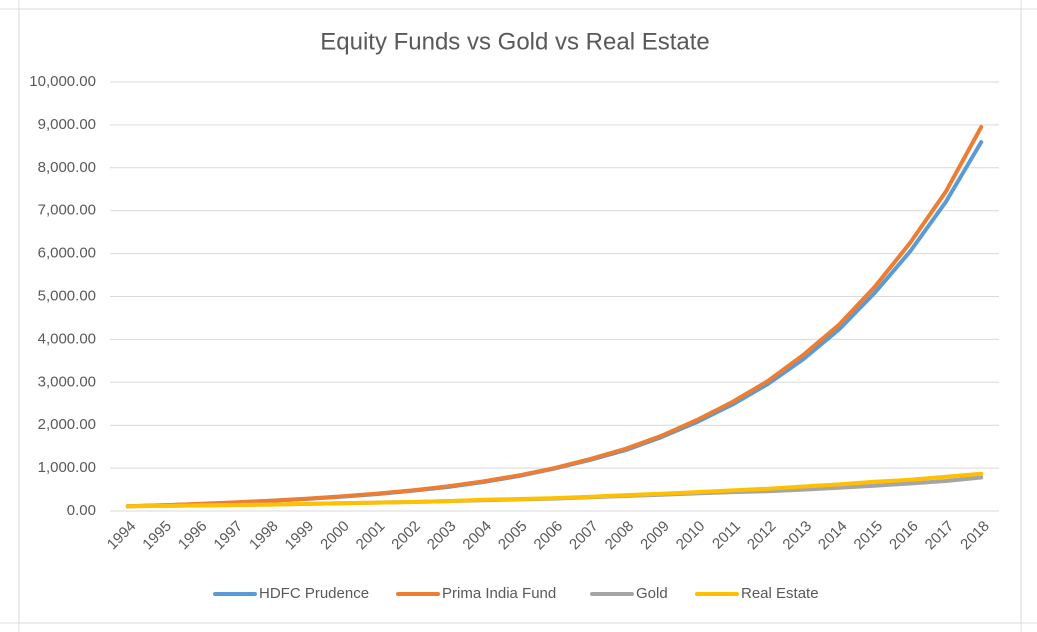 This screenshot has height=632, width=1037. I want to click on y-tick-label: 7,000.00, so click(67, 210).